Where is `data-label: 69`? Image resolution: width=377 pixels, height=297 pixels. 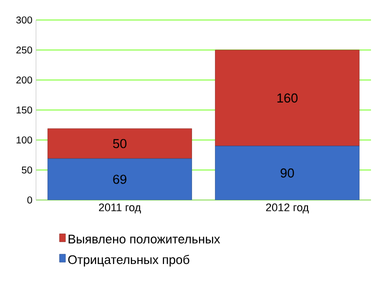
data-label: 69 is located at coordinates (119, 179).